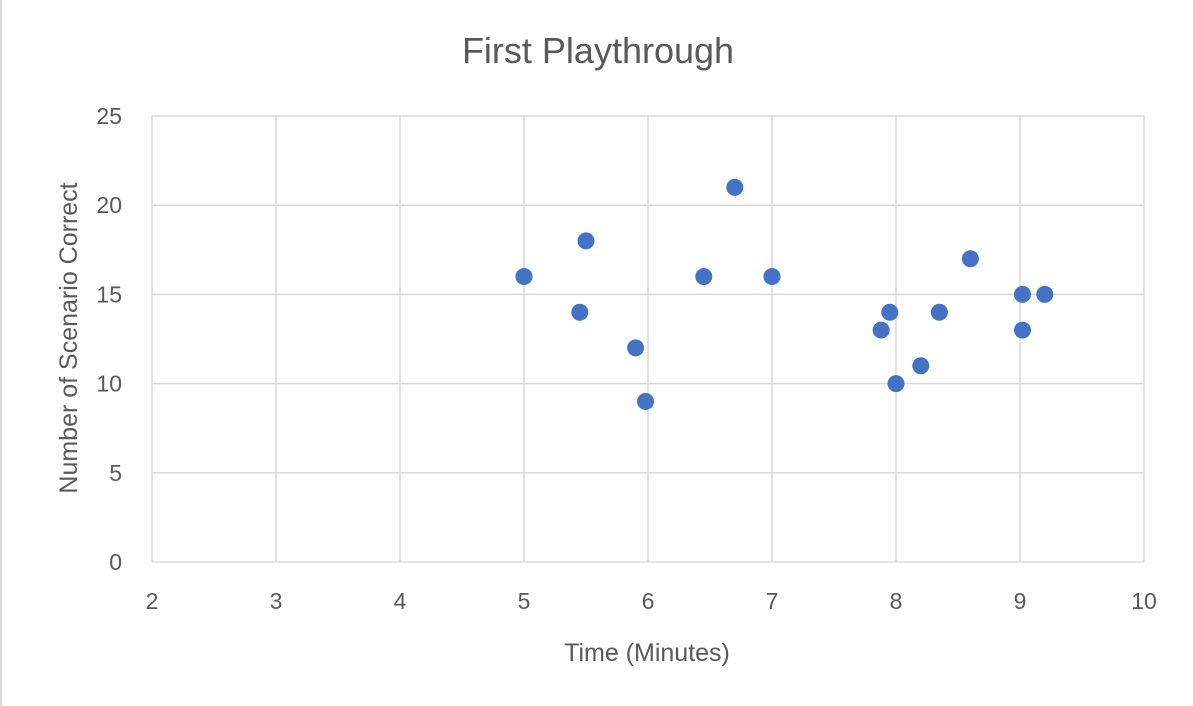 This screenshot has width=1193, height=706. I want to click on x-axis-title: Time (Minutes), so click(647, 653).